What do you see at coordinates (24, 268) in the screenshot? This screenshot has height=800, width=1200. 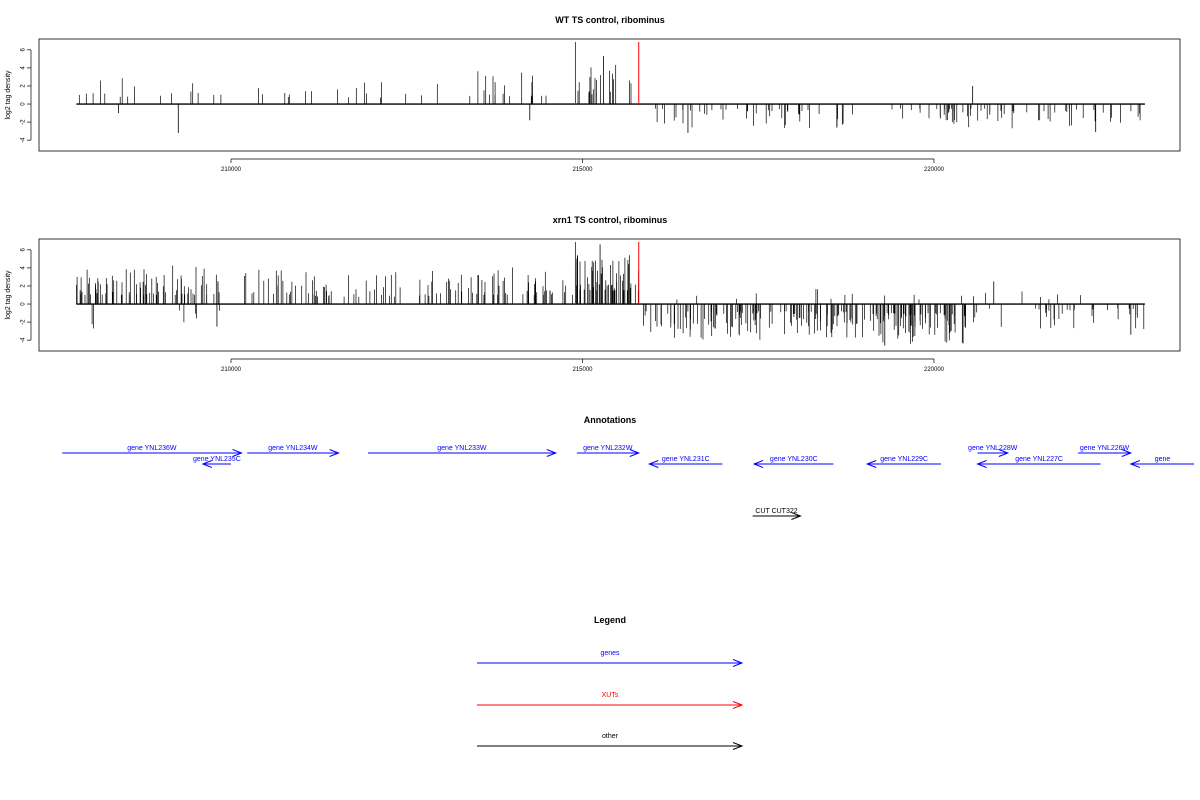 I see `xrn1-y-tick-label: 4` at bounding box center [24, 268].